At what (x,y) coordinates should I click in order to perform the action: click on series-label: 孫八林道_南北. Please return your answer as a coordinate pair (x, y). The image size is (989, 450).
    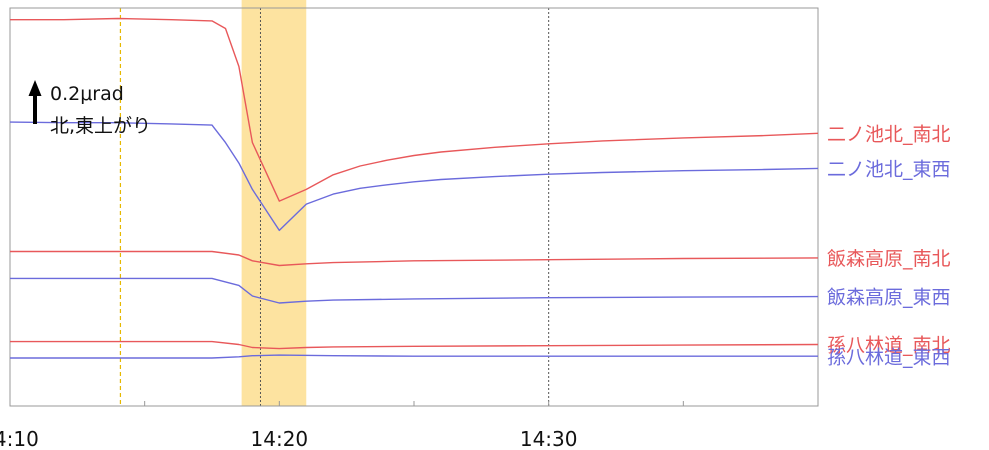
    Looking at the image, I should click on (889, 346).